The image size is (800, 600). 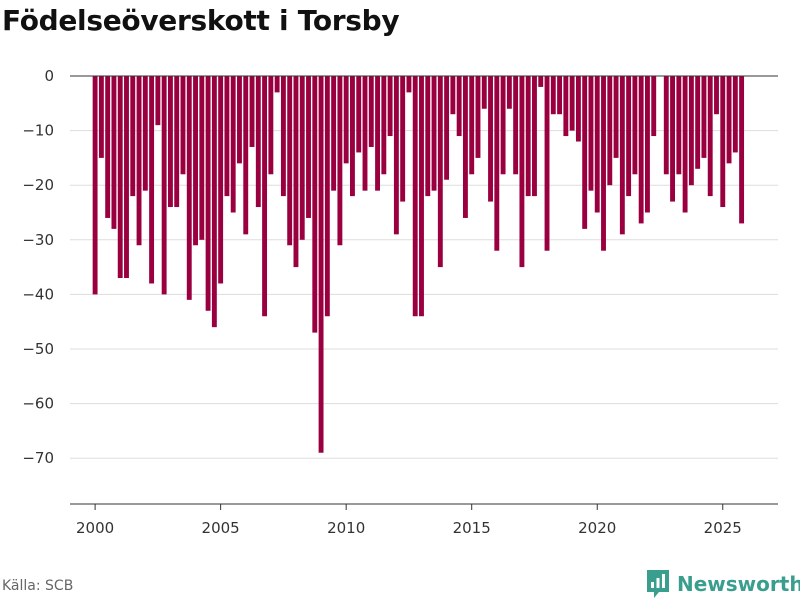 What do you see at coordinates (221, 528) in the screenshot?
I see `x-tick-label: 2005` at bounding box center [221, 528].